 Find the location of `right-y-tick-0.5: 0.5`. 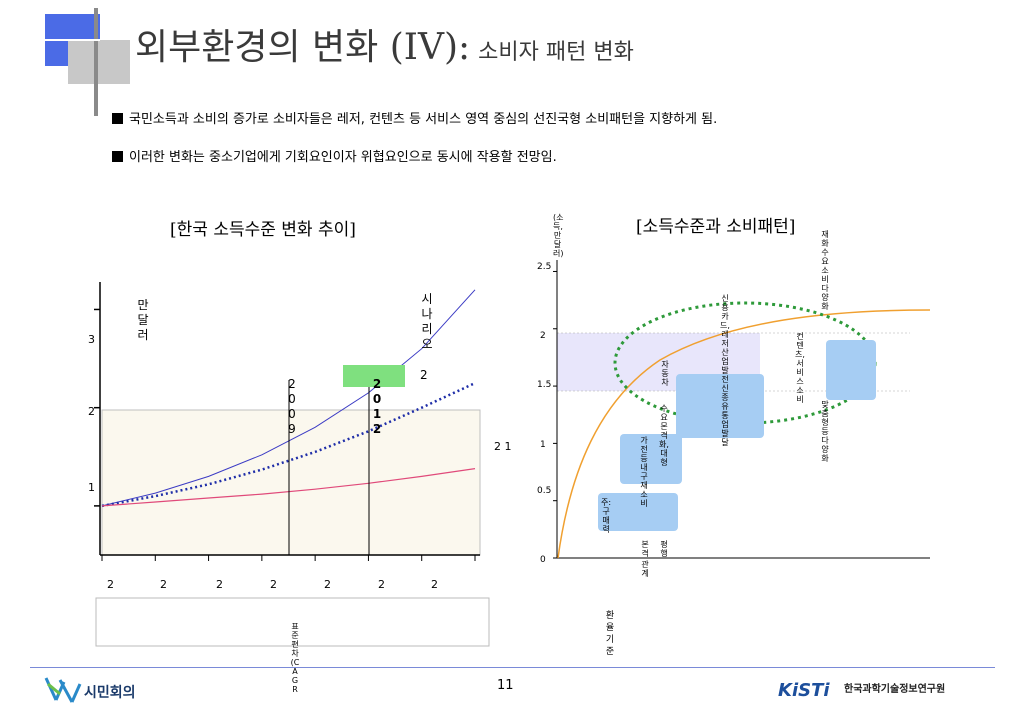

right-y-tick-0.5: 0.5 is located at coordinates (544, 491).